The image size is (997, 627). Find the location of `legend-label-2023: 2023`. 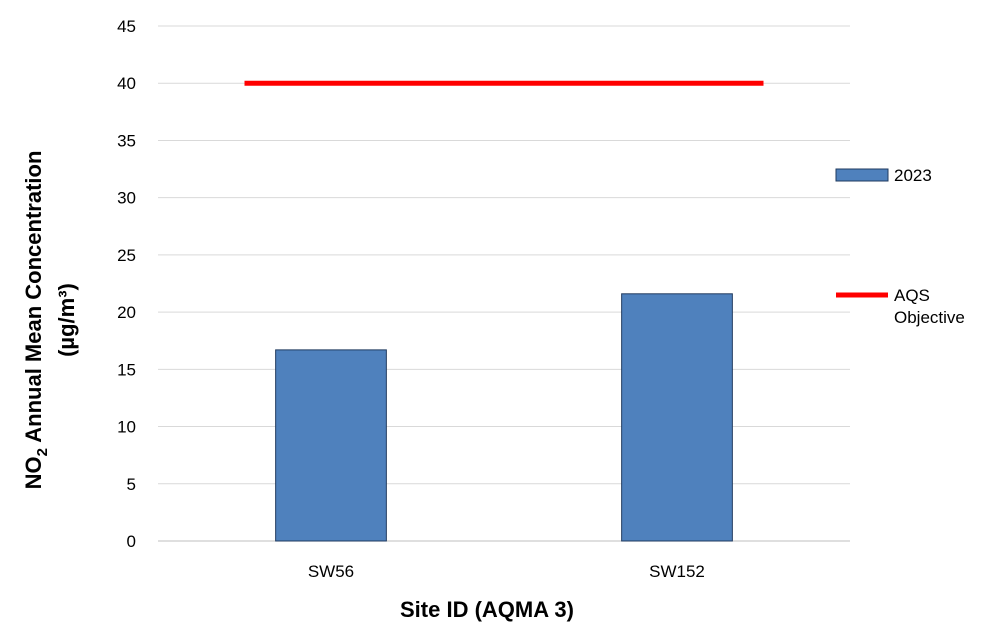

legend-label-2023: 2023 is located at coordinates (913, 175).